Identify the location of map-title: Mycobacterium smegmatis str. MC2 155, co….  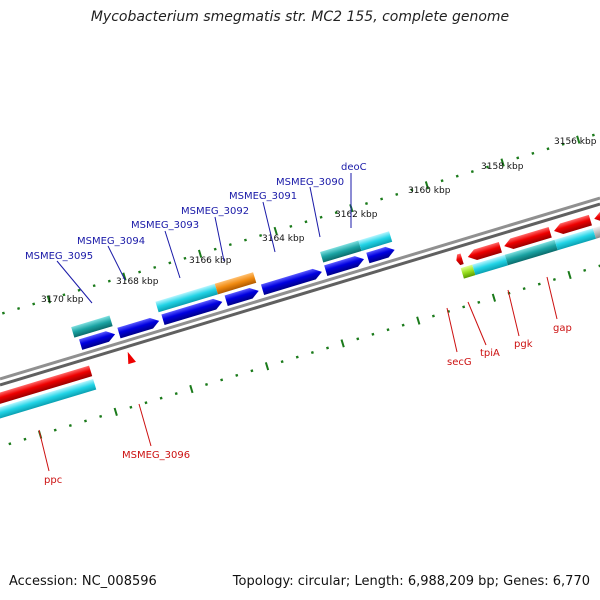
(300, 17).